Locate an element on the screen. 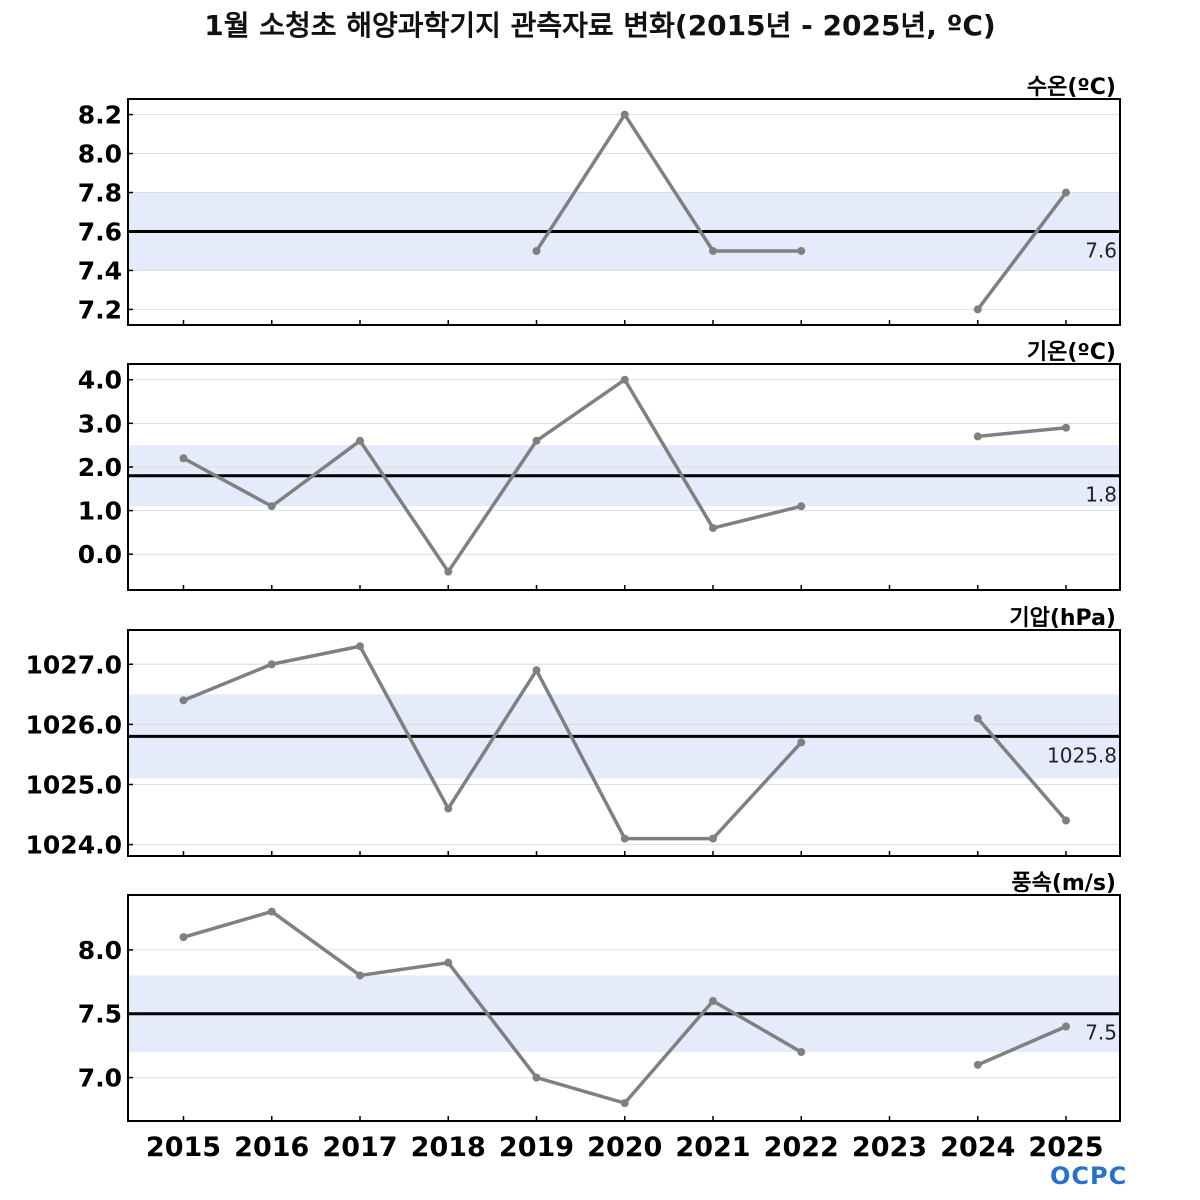 This screenshot has height=1200, width=1200. mean-value-label: 1025.8 is located at coordinates (1082, 755).